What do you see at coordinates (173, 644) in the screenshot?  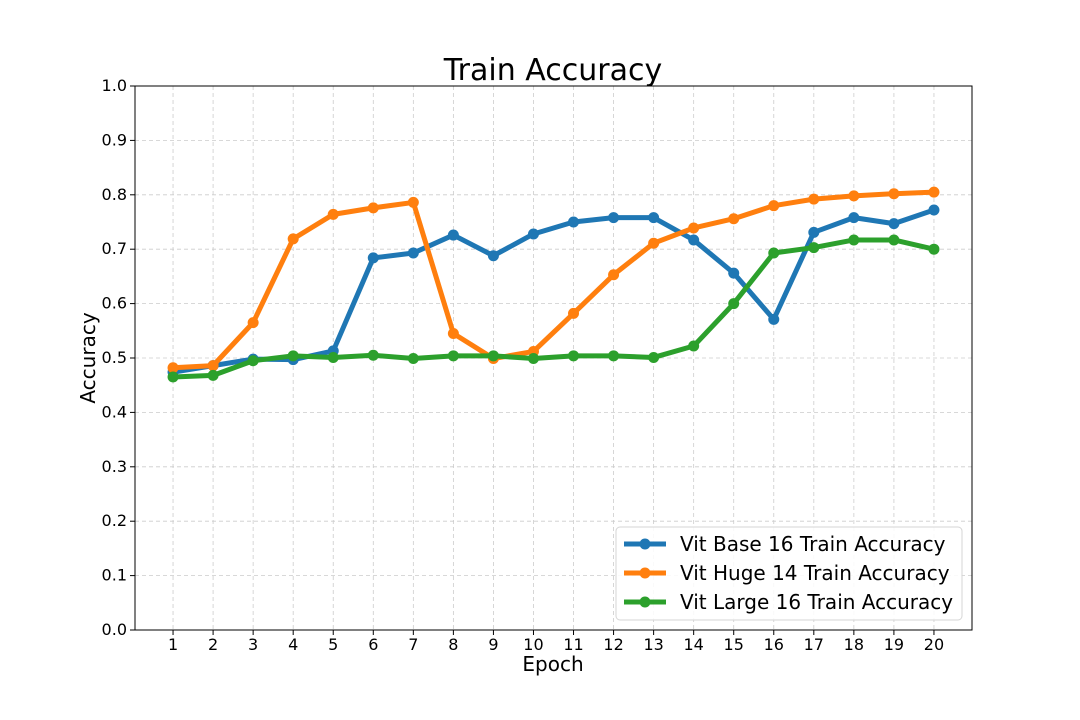 I see `x-tick-label: 1` at bounding box center [173, 644].